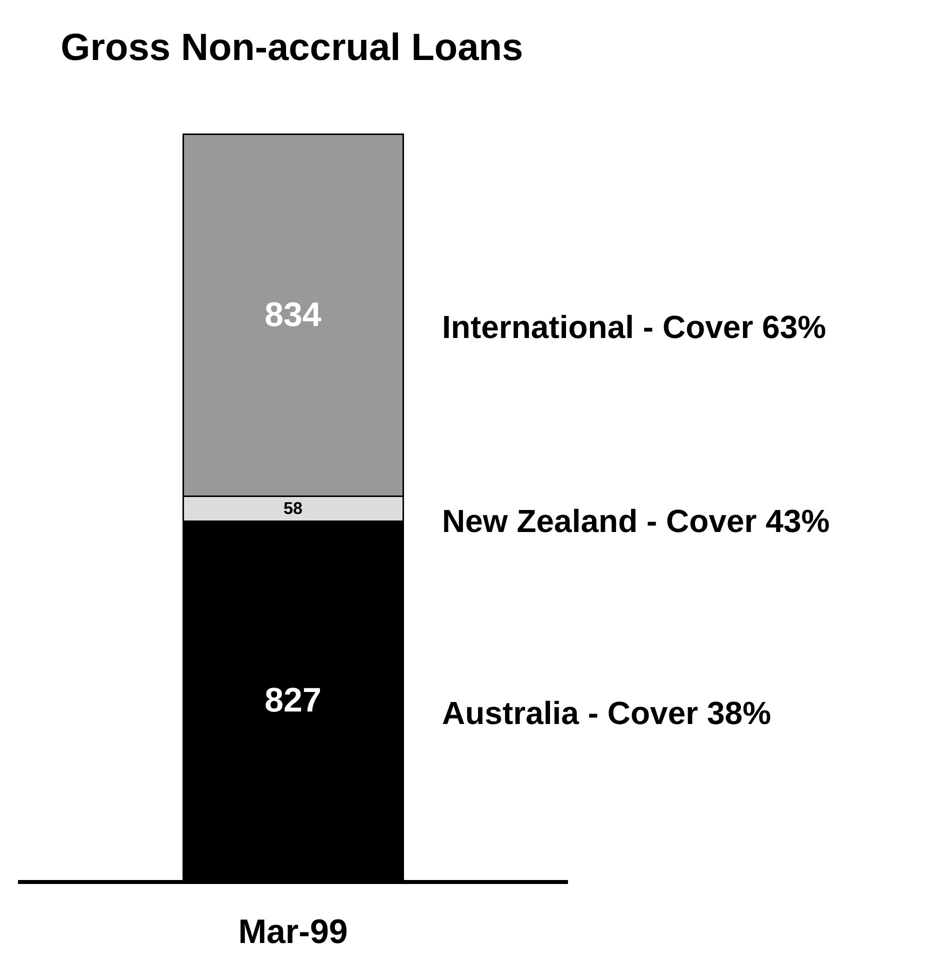  What do you see at coordinates (293, 508) in the screenshot?
I see `data-label: 58` at bounding box center [293, 508].